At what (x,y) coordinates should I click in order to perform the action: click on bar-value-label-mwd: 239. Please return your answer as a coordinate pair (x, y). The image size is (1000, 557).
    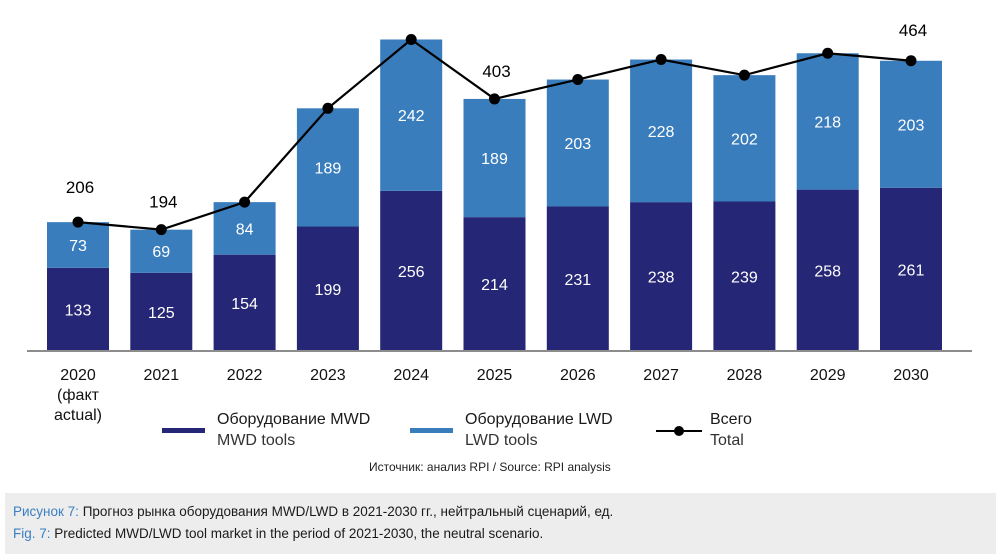
    Looking at the image, I should click on (744, 277).